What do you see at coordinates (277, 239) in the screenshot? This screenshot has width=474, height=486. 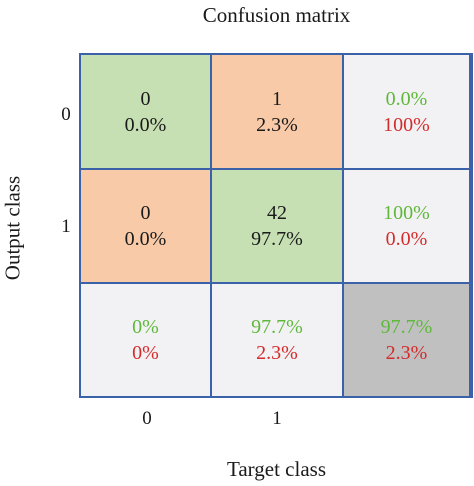 I see `cell-percent: 97.7%` at bounding box center [277, 239].